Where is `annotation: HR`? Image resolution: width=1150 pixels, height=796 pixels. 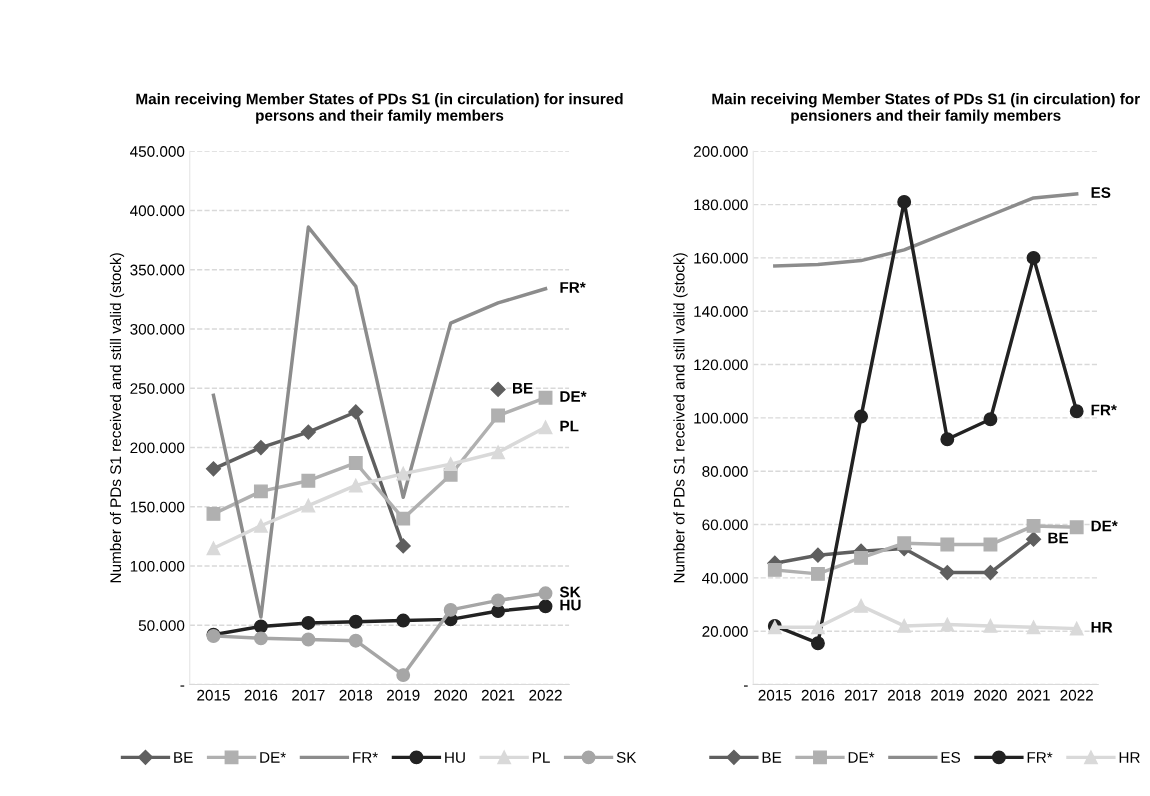
annotation: HR is located at coordinates (1102, 627).